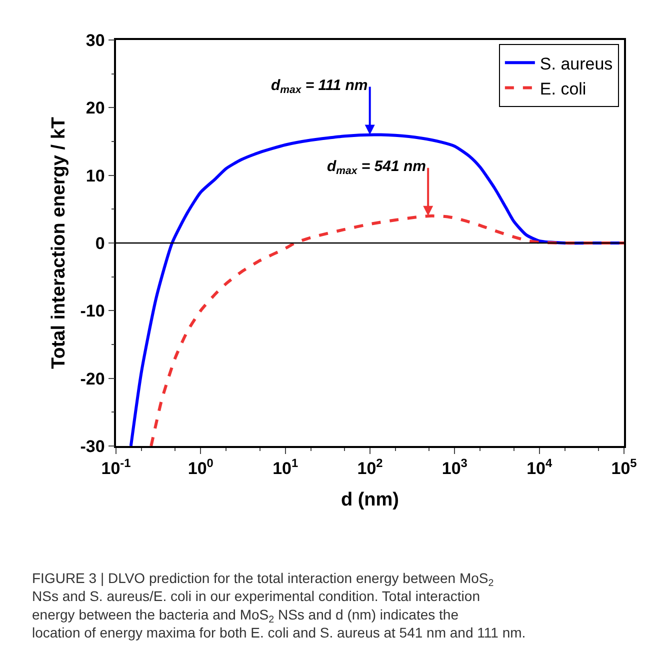 Image resolution: width=662 pixels, height=666 pixels. Describe the element at coordinates (370, 467) in the screenshot. I see `x-tick-label: 10$^{2}$` at that location.